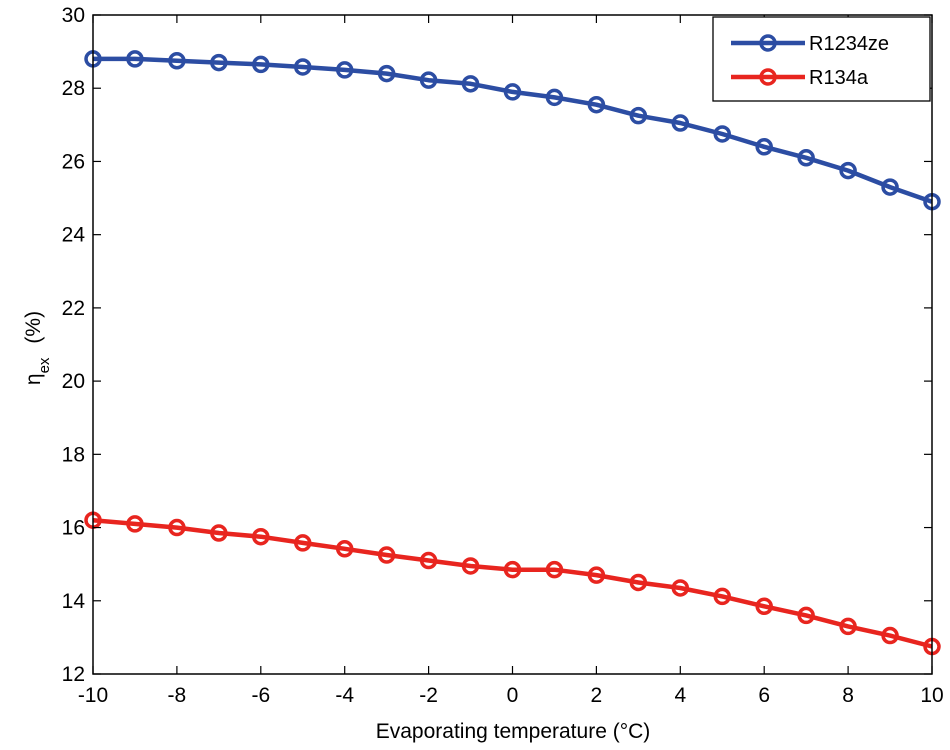 This screenshot has height=750, width=950. What do you see at coordinates (260, 695) in the screenshot?
I see `x-tick-label: -6` at bounding box center [260, 695].